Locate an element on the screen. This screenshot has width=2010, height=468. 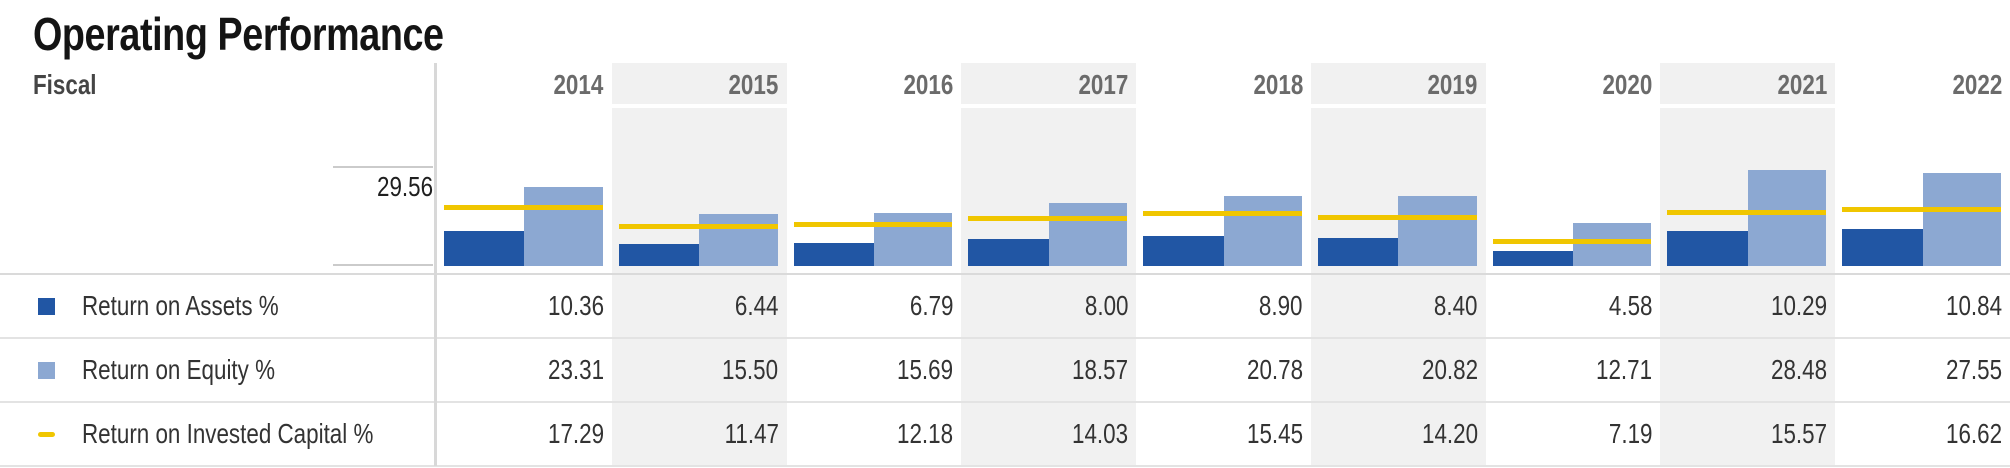
roic-value-2017: 14.03 is located at coordinates (1049, 434).